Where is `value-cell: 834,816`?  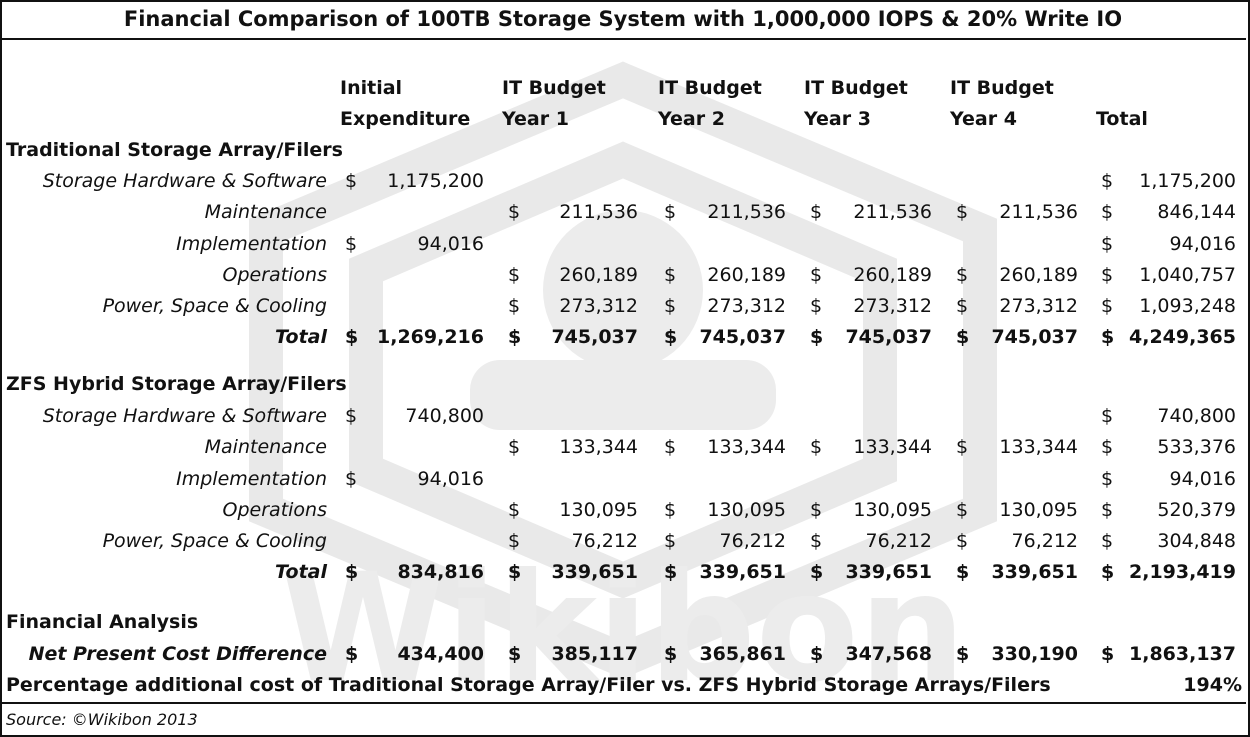 value-cell: 834,816 is located at coordinates (440, 572).